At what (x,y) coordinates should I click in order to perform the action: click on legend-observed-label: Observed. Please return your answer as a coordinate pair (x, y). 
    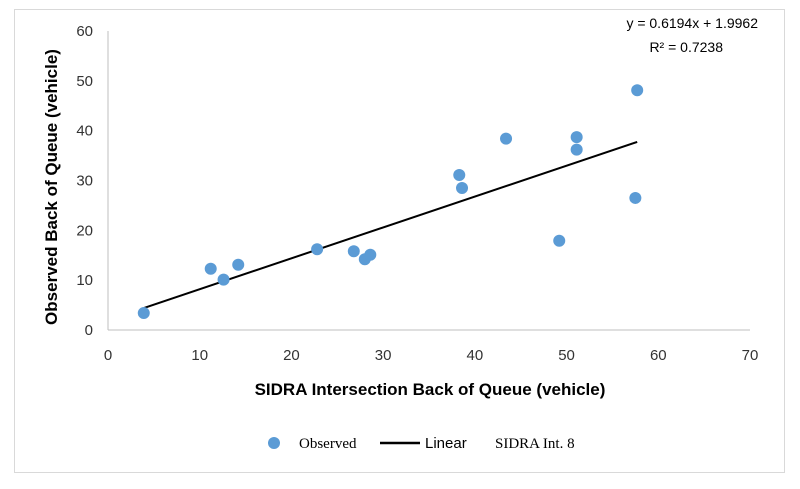
    Looking at the image, I should click on (328, 444).